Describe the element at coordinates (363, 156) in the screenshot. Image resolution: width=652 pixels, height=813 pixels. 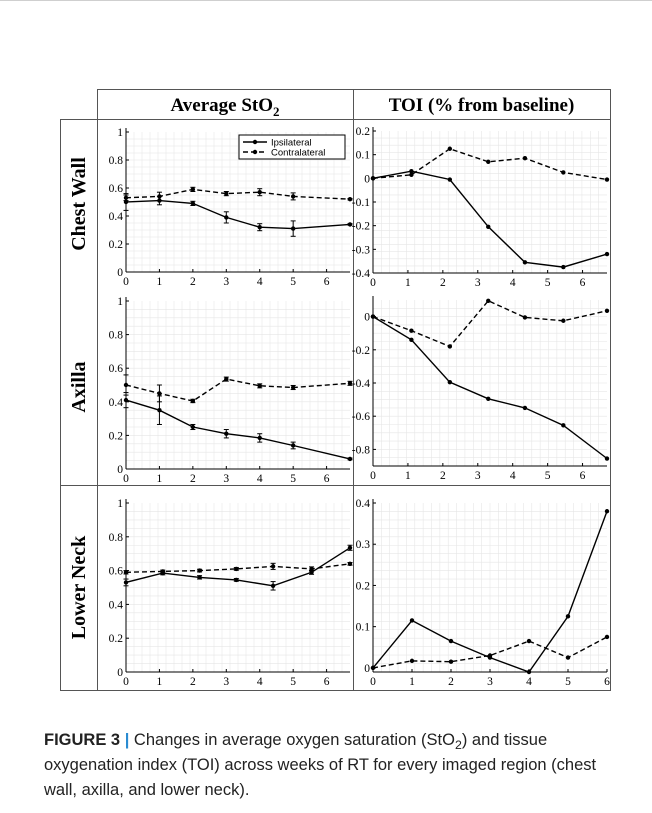
I see `y-tick-label: 0.1` at that location.